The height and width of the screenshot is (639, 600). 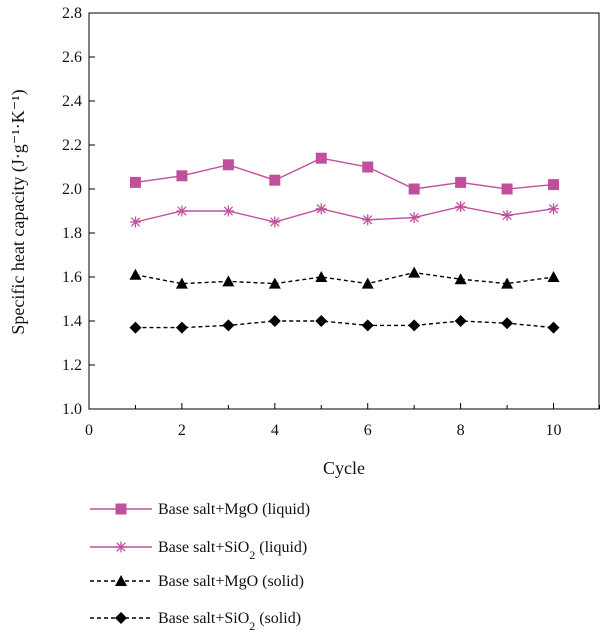 What do you see at coordinates (342, 421) in the screenshot?
I see `x-axis: 0 2 4 6 8 10` at bounding box center [342, 421].